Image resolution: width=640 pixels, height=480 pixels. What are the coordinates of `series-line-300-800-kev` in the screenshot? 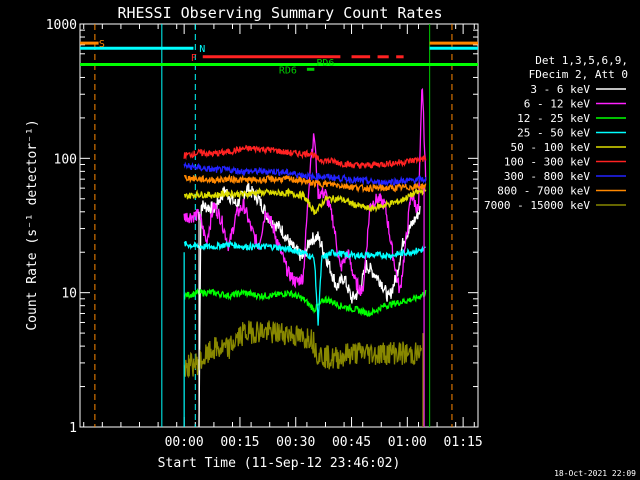 It's located at (305, 174).